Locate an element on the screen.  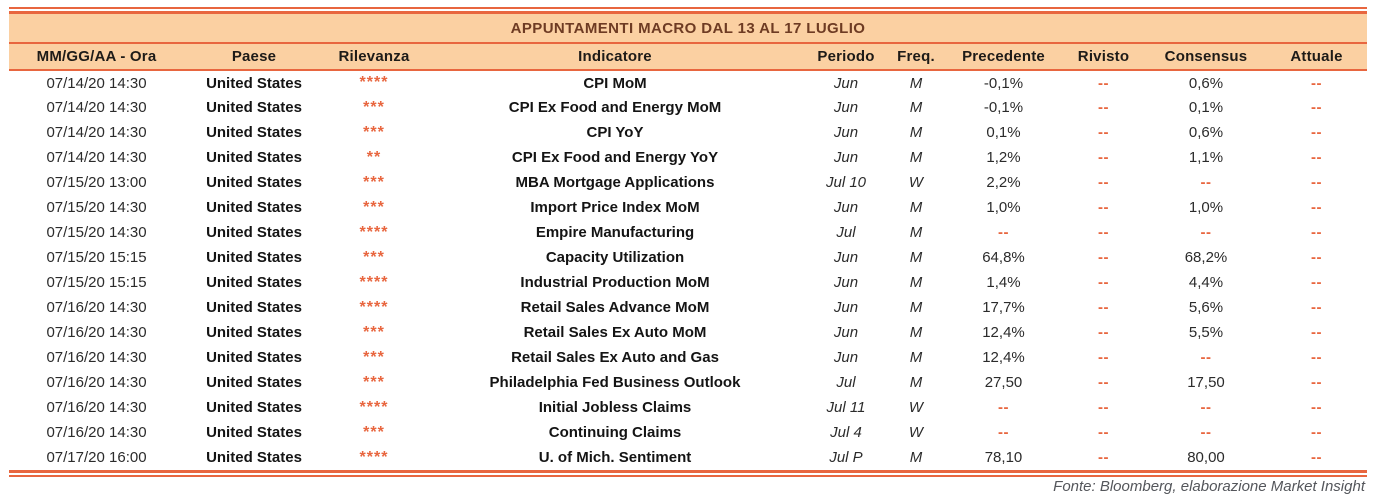
bottom-border-inner is located at coordinates (688, 471).